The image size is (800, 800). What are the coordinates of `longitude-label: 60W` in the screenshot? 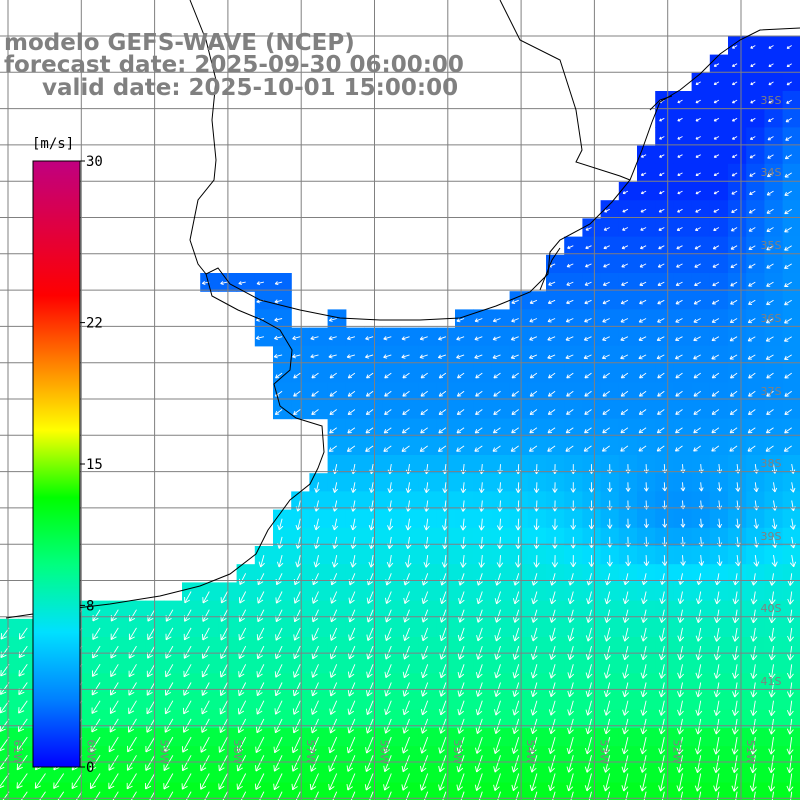 It's located at (90, 752).